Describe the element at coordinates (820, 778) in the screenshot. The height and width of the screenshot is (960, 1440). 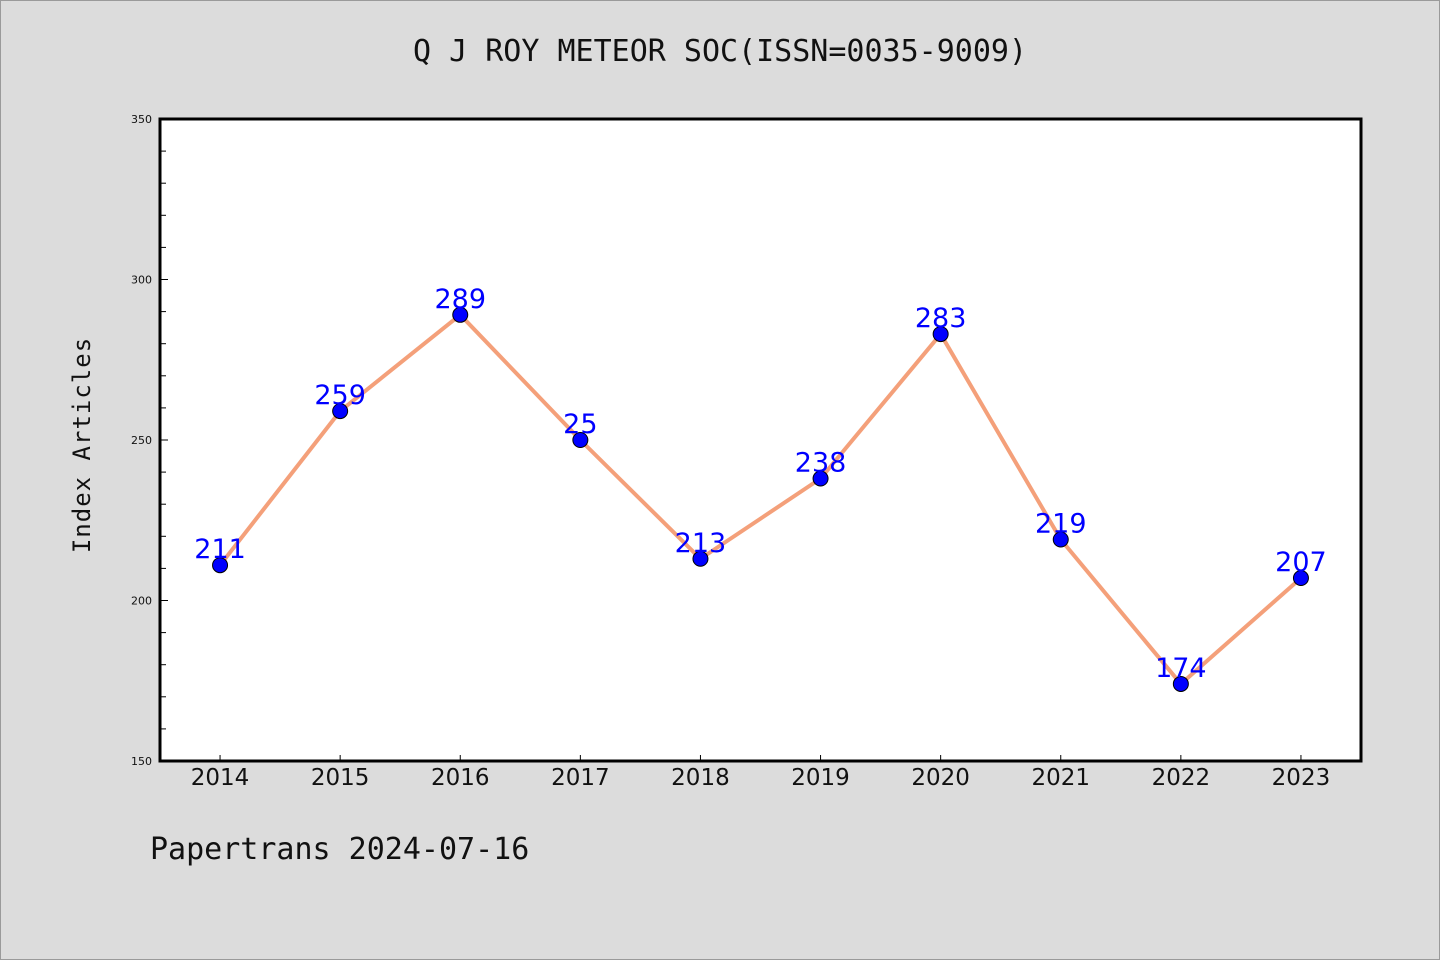
I see `x-tick-label: 2019` at that location.